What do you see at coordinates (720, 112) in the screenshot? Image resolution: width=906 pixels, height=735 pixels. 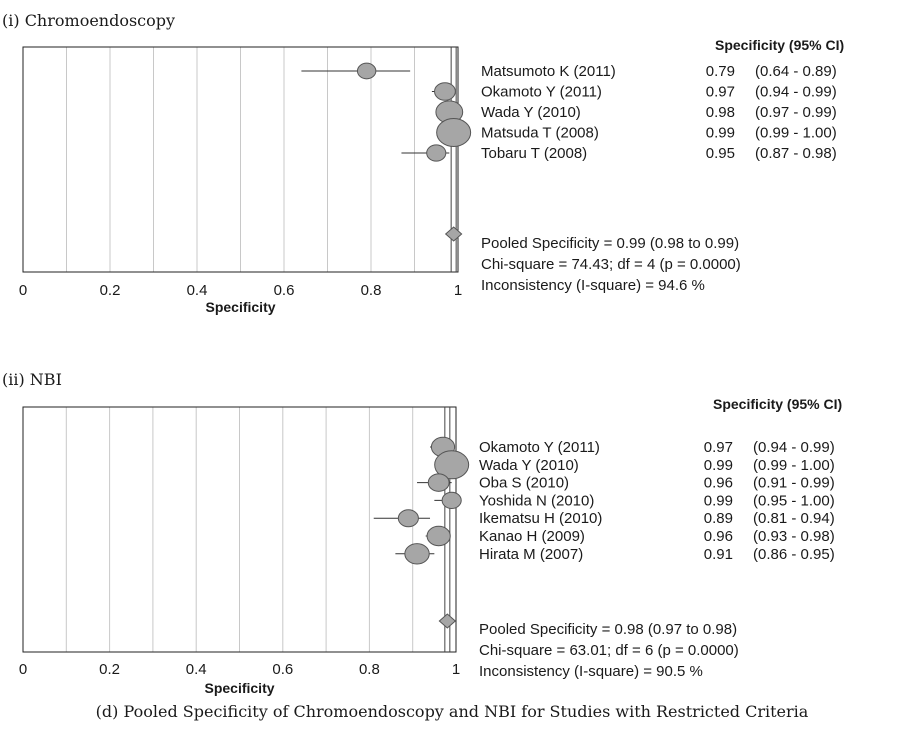 I see `study-value: 0.98` at bounding box center [720, 112].